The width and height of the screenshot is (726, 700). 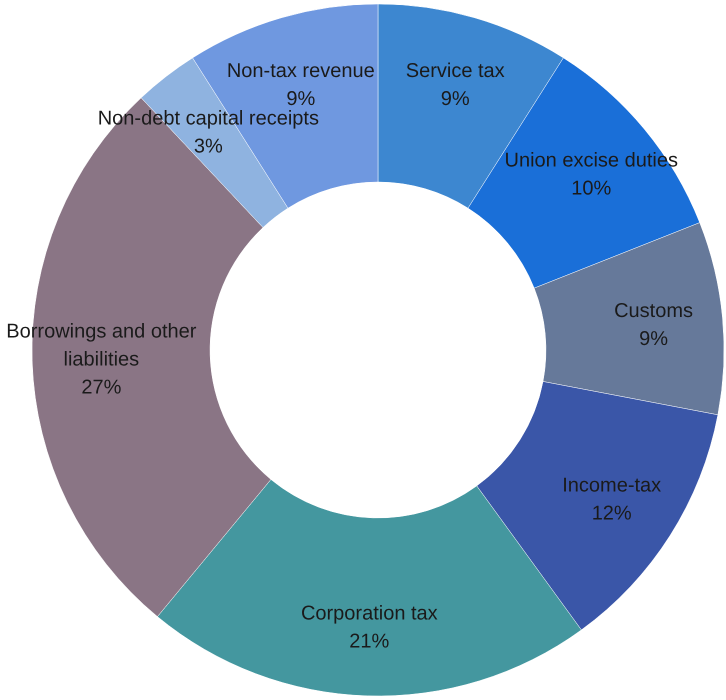 I want to click on data-label: 21%, so click(x=369, y=641).